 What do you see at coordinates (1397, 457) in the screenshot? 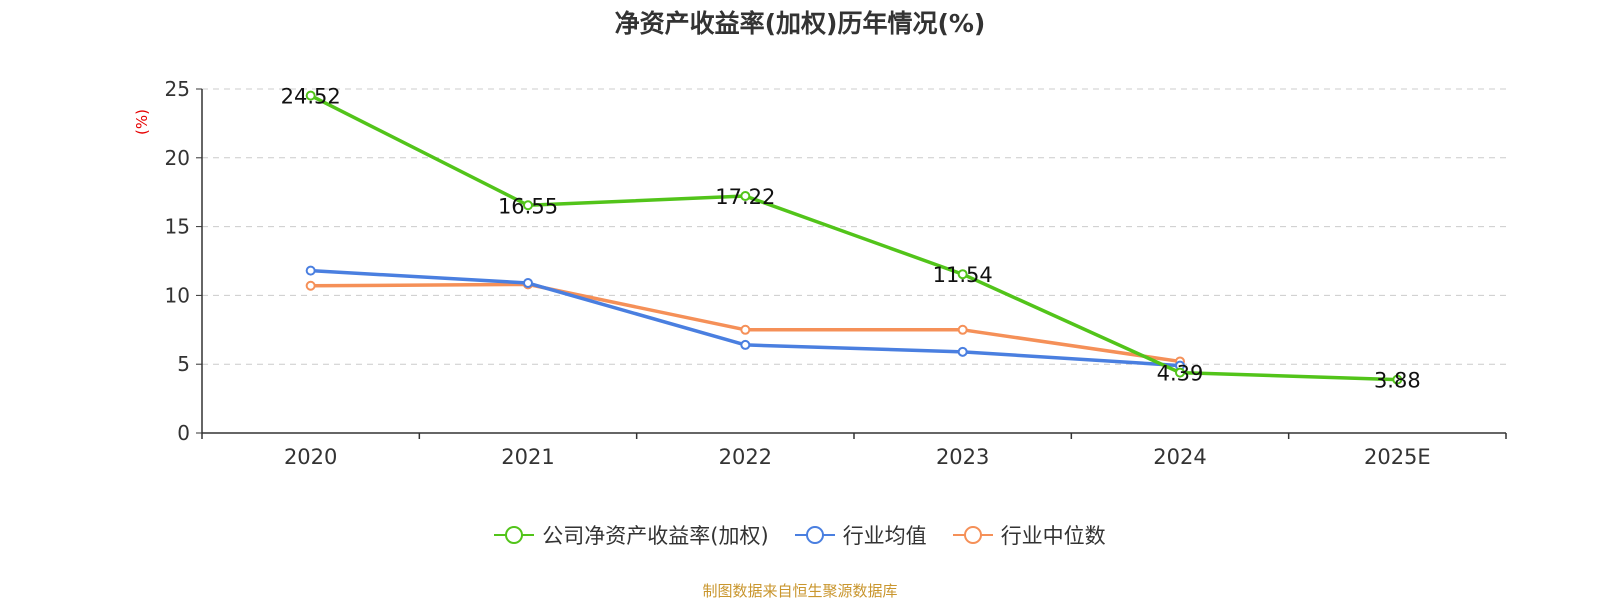
I see `x-tick-label-2025E: 2025E` at bounding box center [1397, 457].